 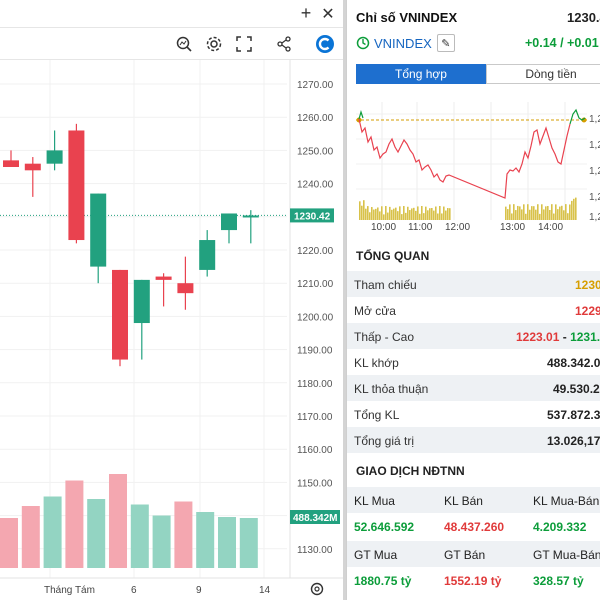 What do you see at coordinates (325, 43) in the screenshot?
I see `app-logo-icon` at bounding box center [325, 43].